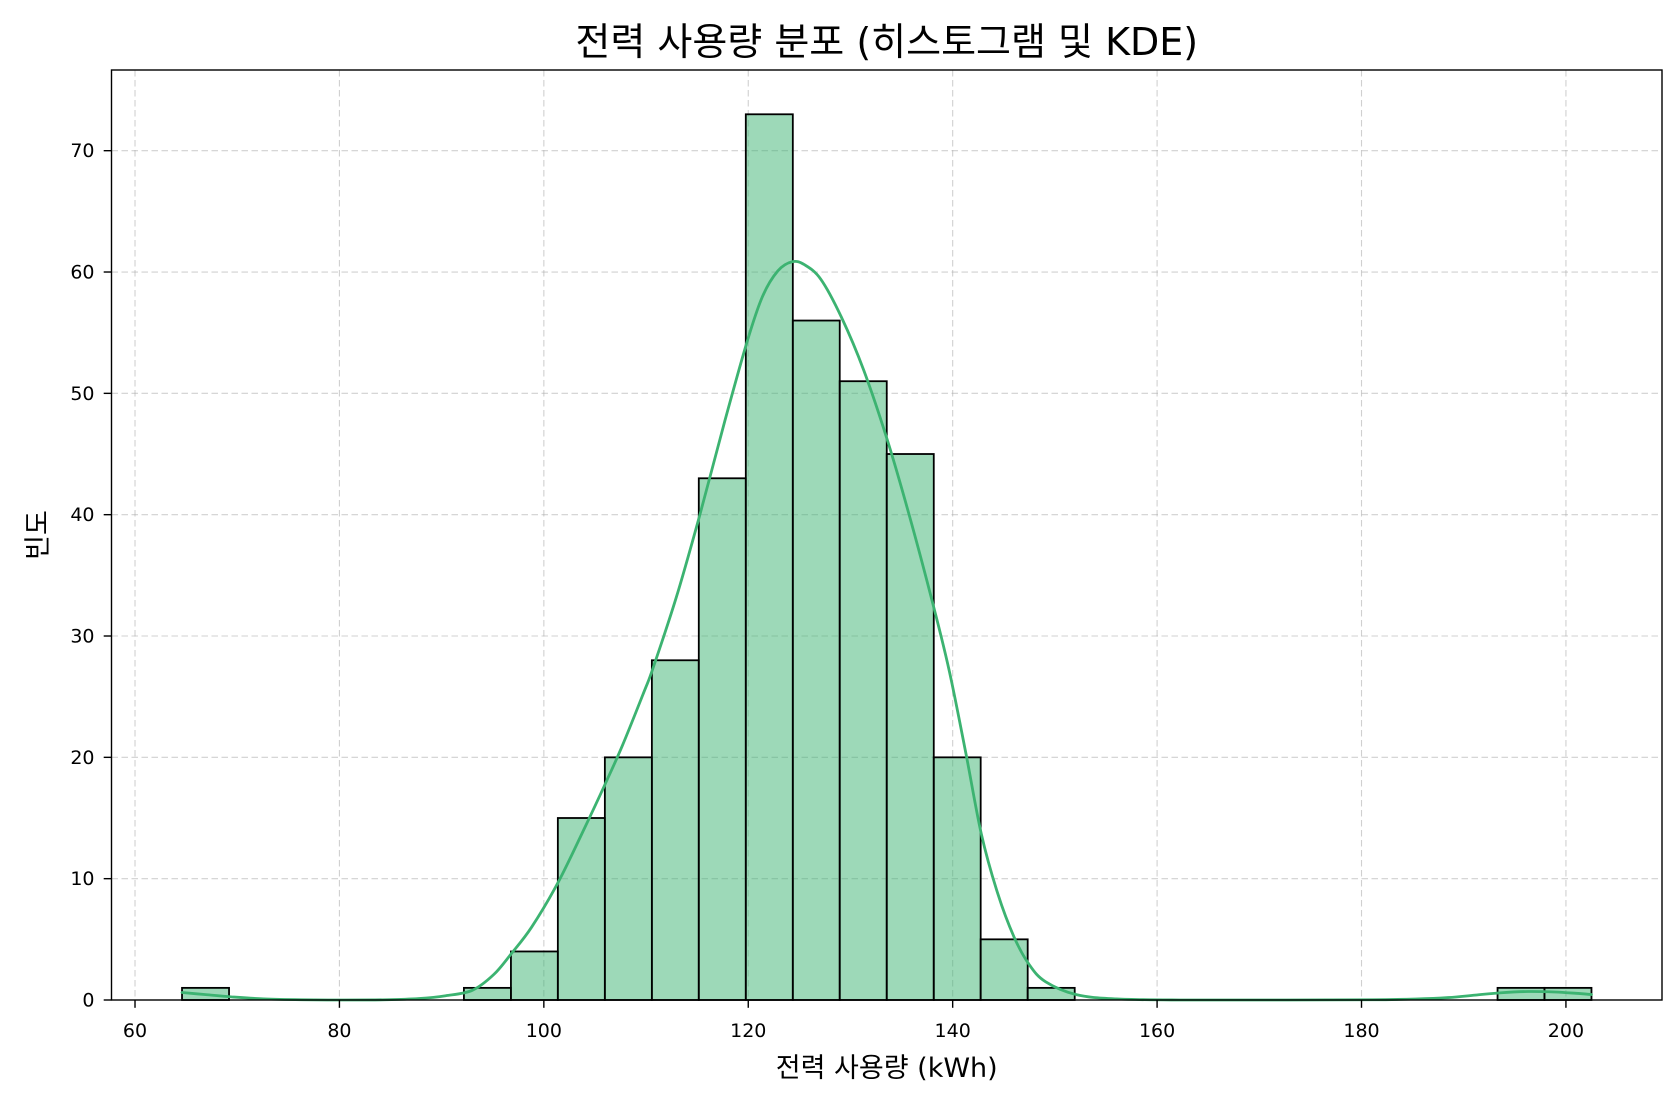  I want to click on x-tick: 120, so click(748, 1021).